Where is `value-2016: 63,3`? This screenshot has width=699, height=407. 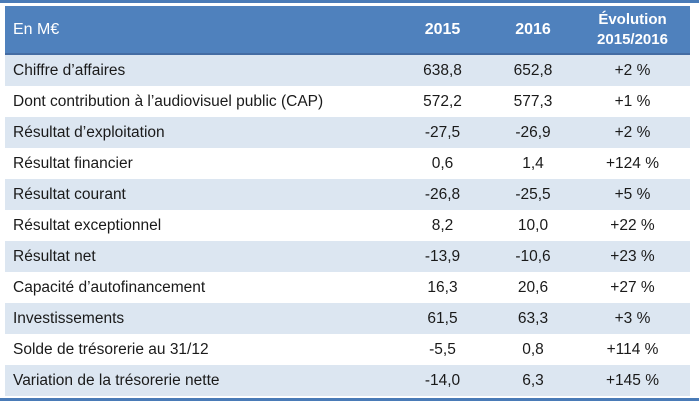
value-2016: 63,3 is located at coordinates (533, 318).